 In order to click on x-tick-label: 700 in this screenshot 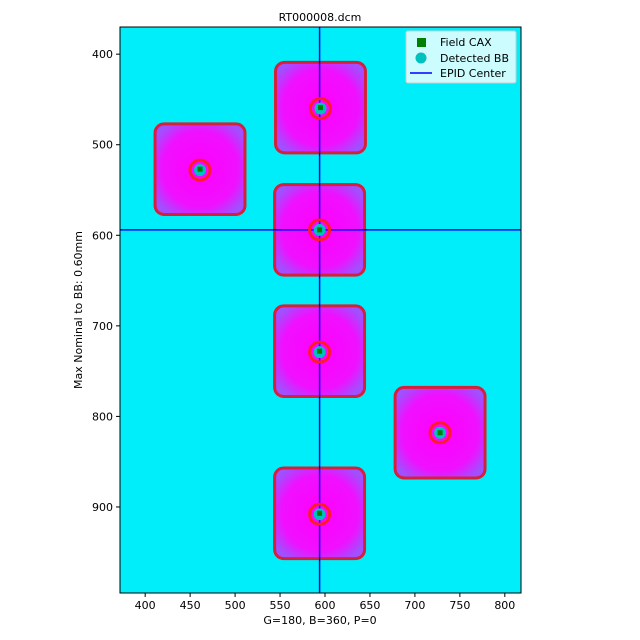, I will do `click(414, 605)`.